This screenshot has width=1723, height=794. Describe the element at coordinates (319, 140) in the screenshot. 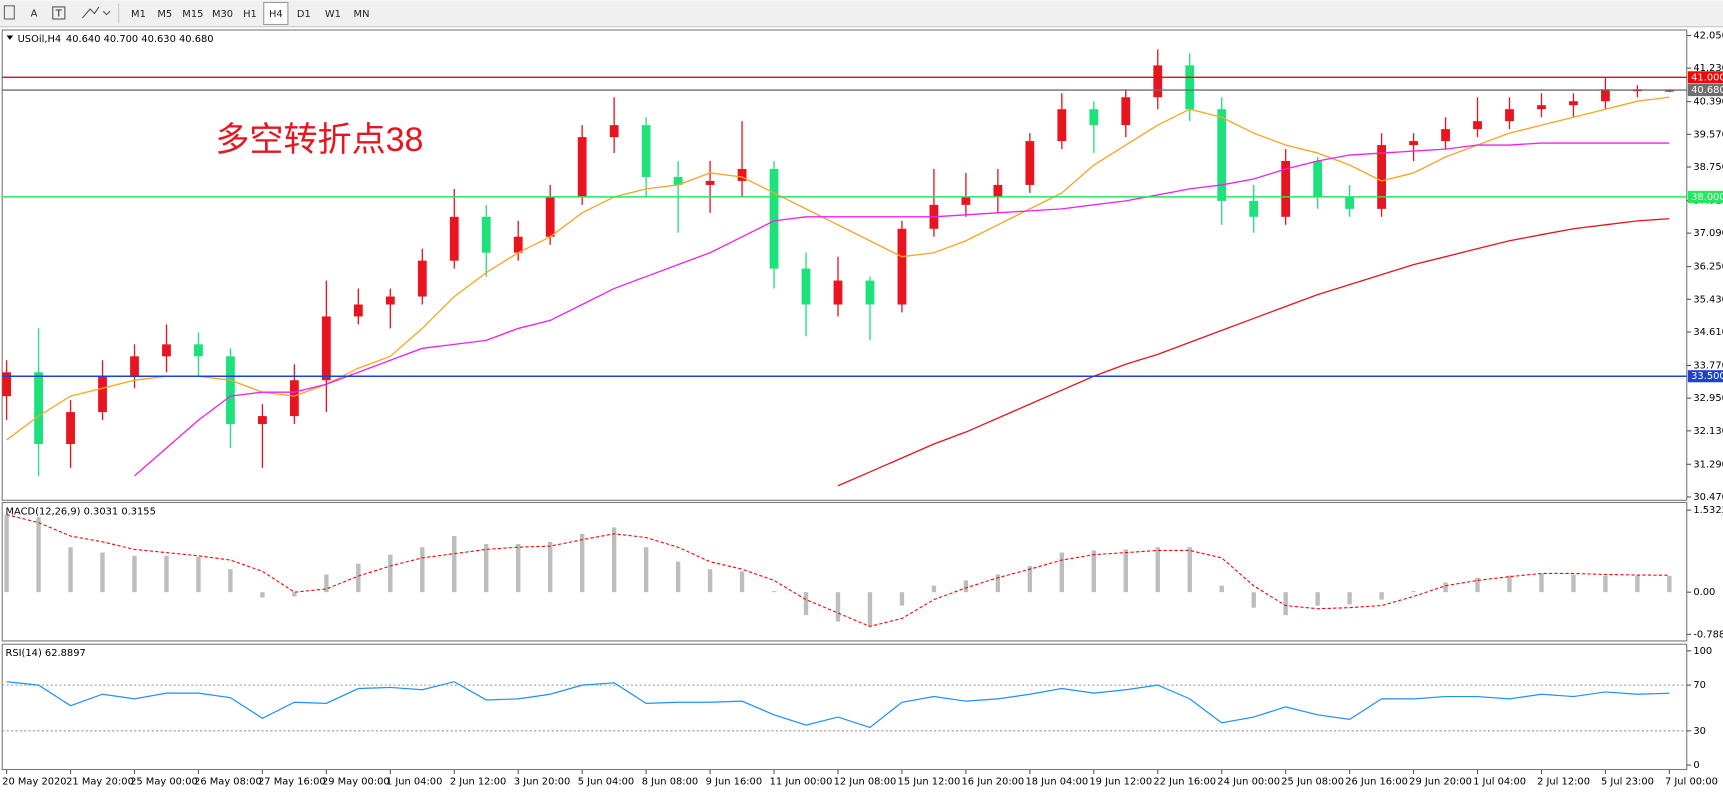

I see `annotation: 多空转折点38` at that location.